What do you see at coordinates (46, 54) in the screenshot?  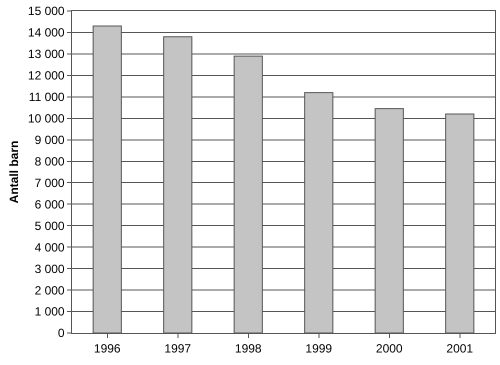 I see `y-tick-label: 13 000` at bounding box center [46, 54].